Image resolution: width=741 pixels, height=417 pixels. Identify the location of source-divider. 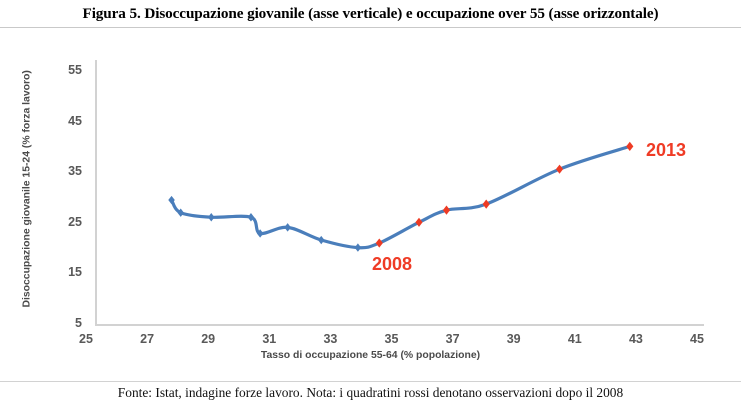
(370, 381).